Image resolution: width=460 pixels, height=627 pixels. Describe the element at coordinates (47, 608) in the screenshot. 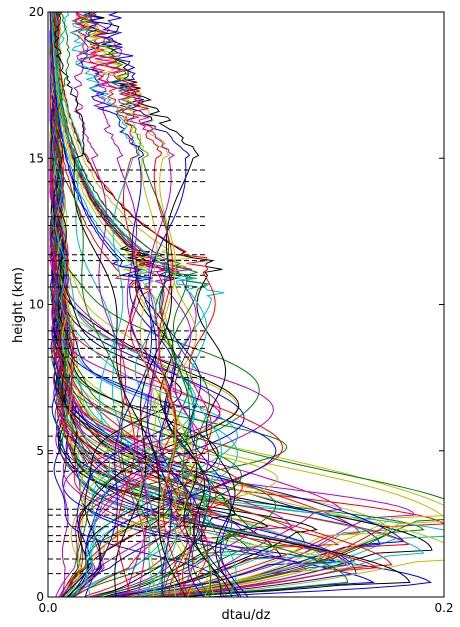

I see `x-tick-label: 0.0` at that location.